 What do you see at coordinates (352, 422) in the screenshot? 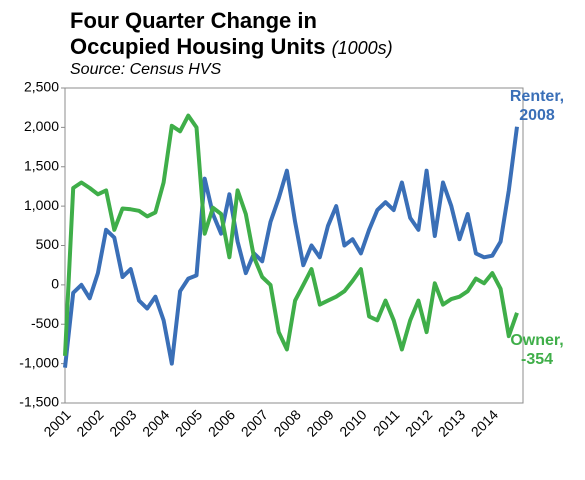
I see `x-tick-label: 2010` at bounding box center [352, 422].